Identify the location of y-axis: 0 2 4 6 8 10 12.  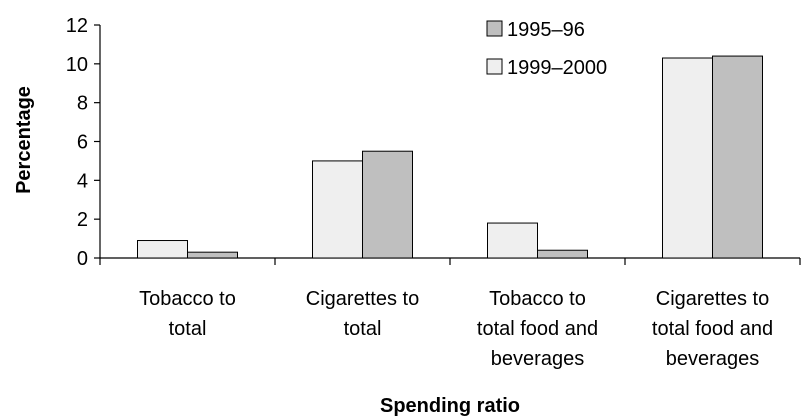
(83, 142).